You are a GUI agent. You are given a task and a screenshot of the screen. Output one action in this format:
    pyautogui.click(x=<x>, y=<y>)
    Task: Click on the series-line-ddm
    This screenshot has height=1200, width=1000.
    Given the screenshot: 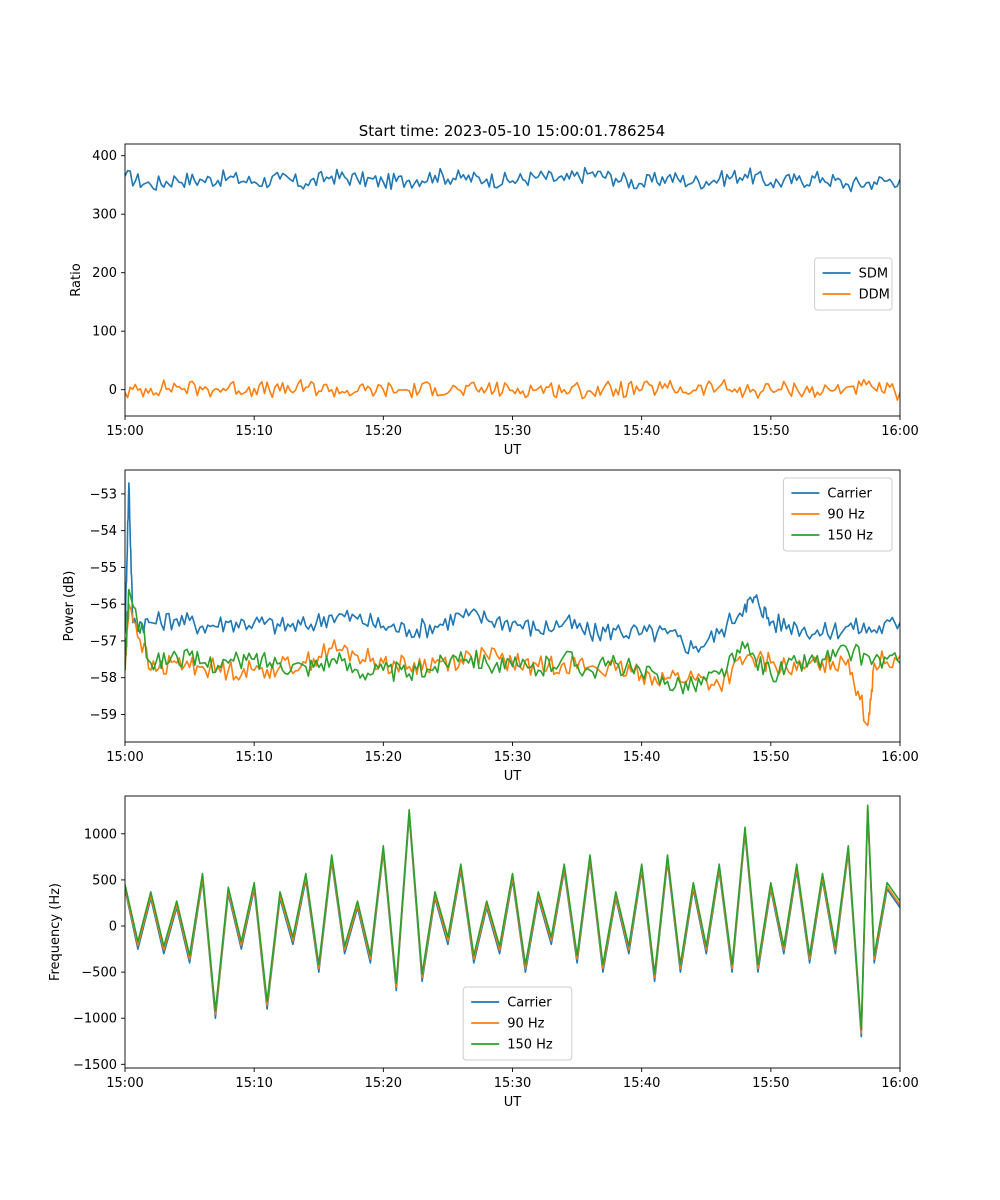 What is the action you would take?
    pyautogui.click(x=512, y=389)
    